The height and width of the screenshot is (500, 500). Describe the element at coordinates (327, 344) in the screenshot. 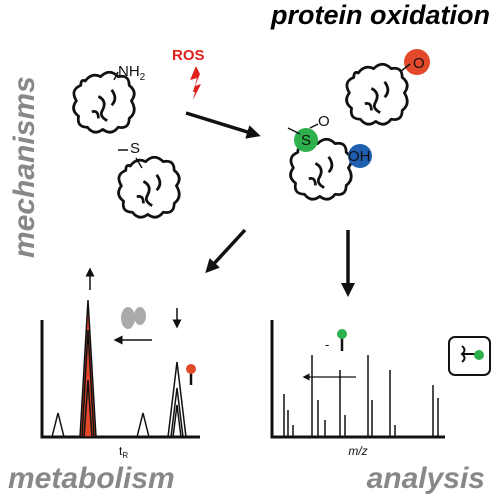

I see `loss: -` at that location.